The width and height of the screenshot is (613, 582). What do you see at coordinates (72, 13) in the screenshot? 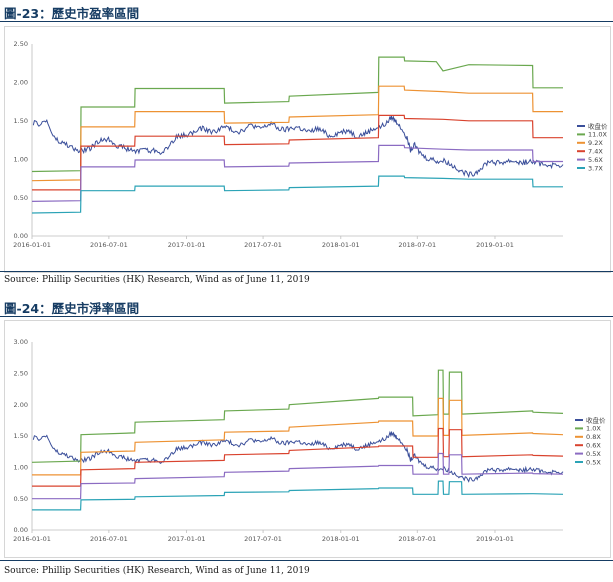
I see `figure-title: 圖-23：歷史市盈率區間` at bounding box center [72, 13].